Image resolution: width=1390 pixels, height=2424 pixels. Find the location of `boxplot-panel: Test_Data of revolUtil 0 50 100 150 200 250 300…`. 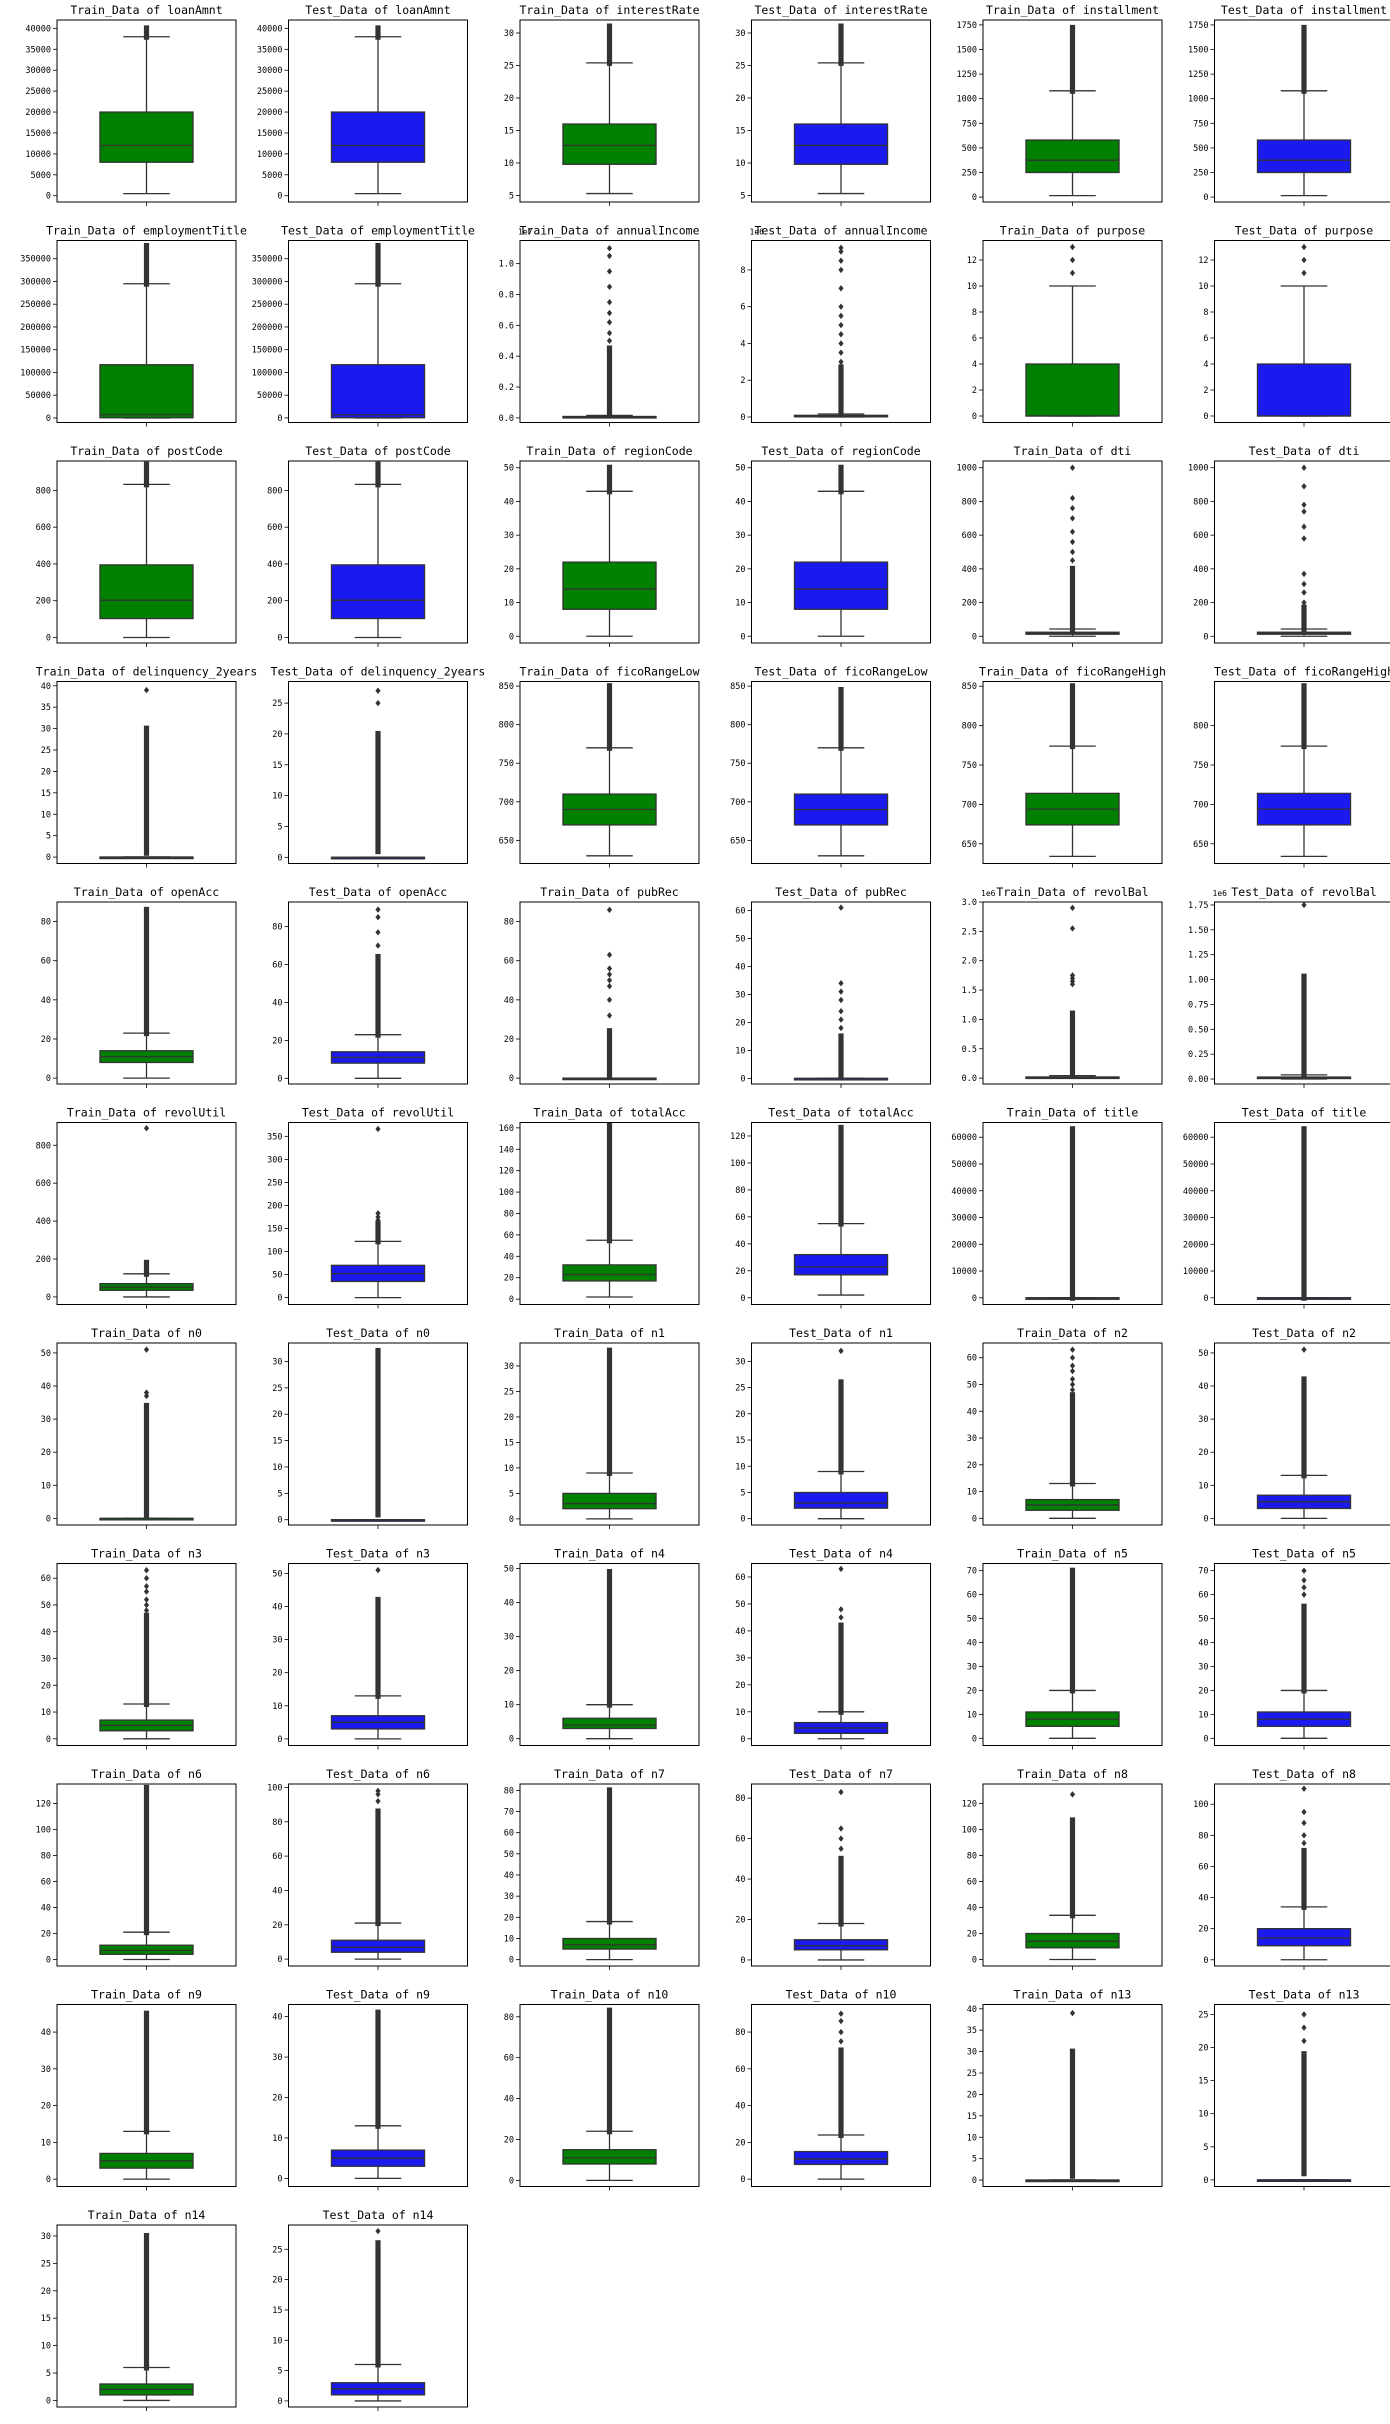

boxplot-panel: Test_Data of revolUtil 0 50 100 150 200 250 300… is located at coordinates (367, 1207).